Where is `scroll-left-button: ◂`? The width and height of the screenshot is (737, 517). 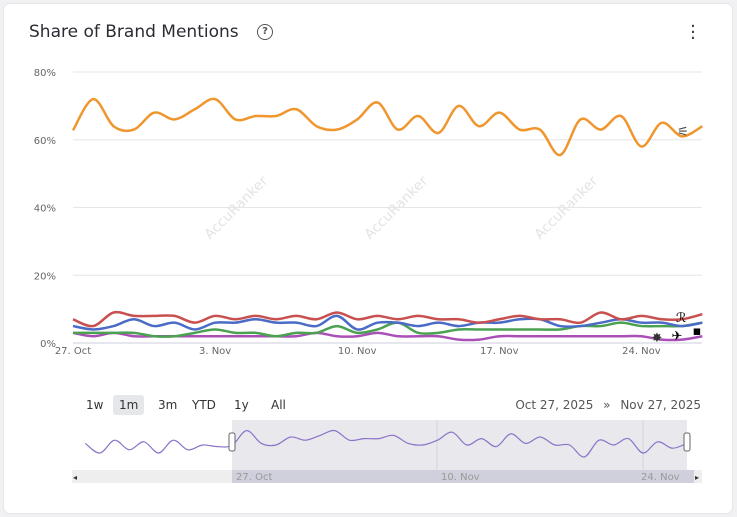
scroll-left-button: ◂ is located at coordinates (75, 477).